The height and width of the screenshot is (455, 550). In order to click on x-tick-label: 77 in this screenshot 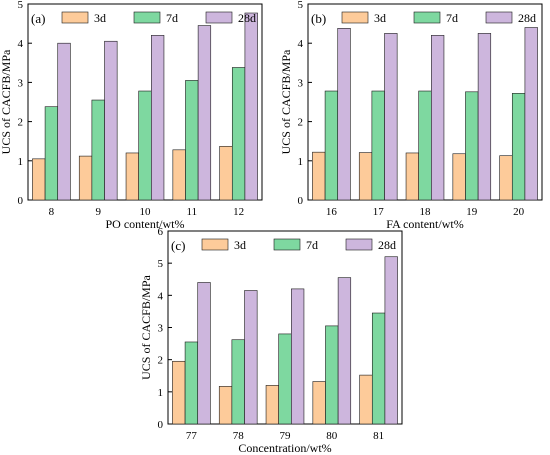, I will do `click(192, 436)`.